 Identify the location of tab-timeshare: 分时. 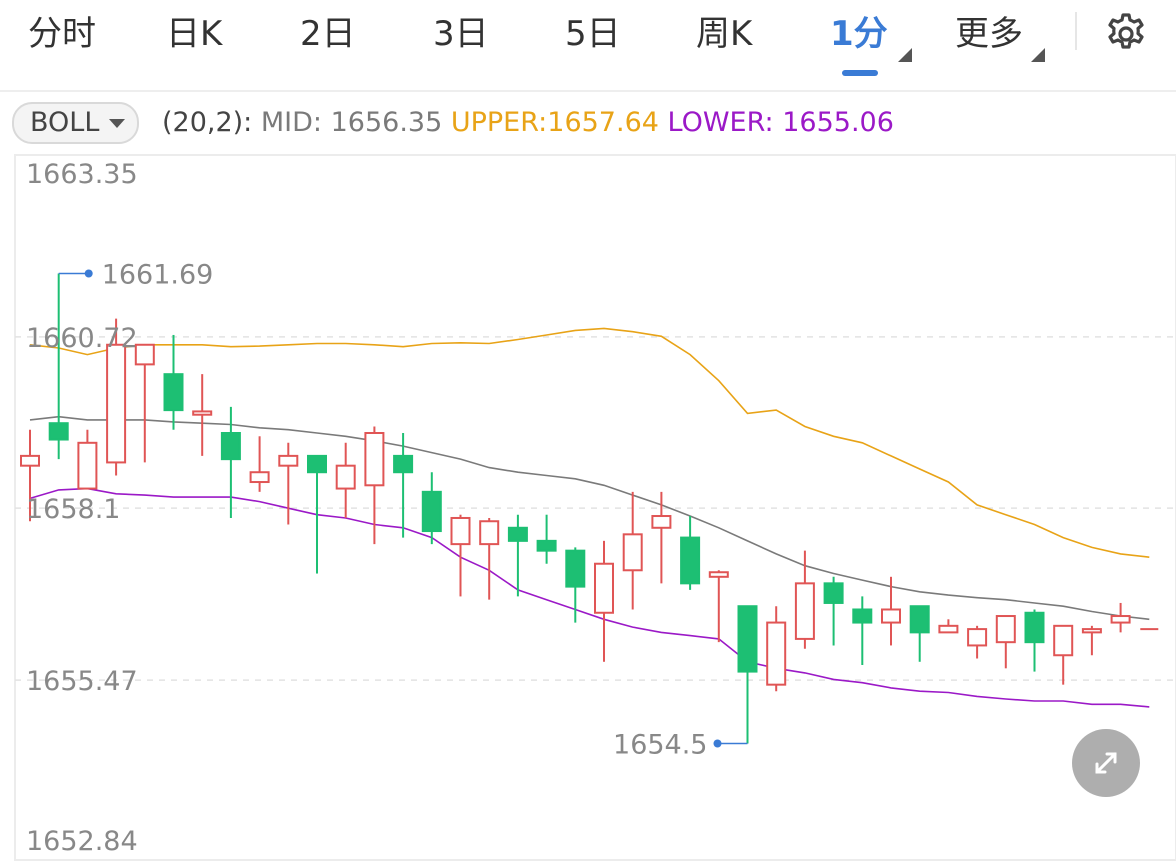
(62, 34).